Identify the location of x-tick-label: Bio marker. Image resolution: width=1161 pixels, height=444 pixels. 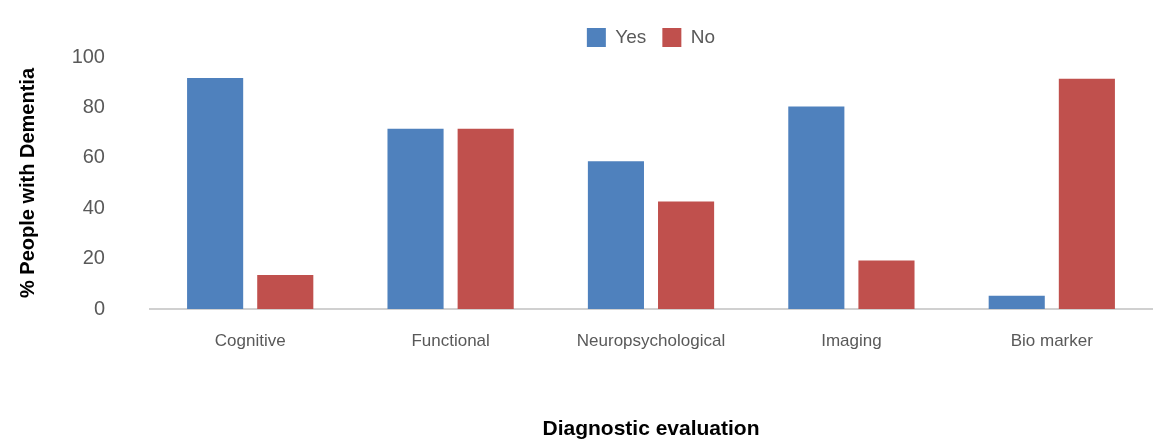
(1052, 340).